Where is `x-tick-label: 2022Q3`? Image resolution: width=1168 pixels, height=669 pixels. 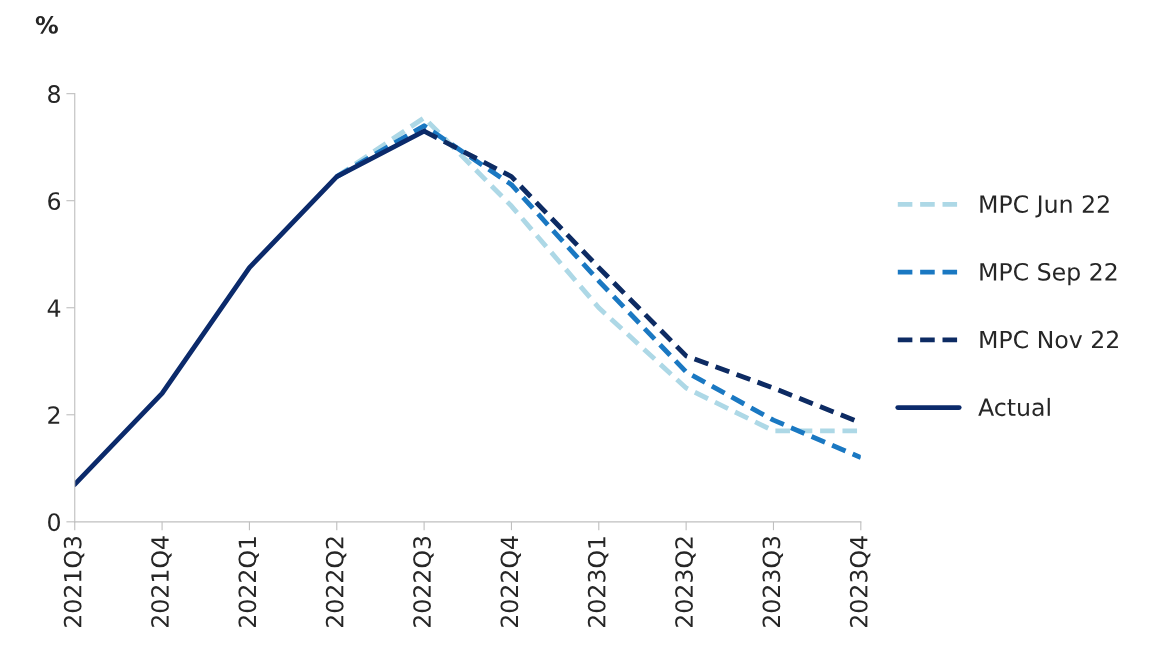 x-tick-label: 2022Q3 is located at coordinates (423, 581).